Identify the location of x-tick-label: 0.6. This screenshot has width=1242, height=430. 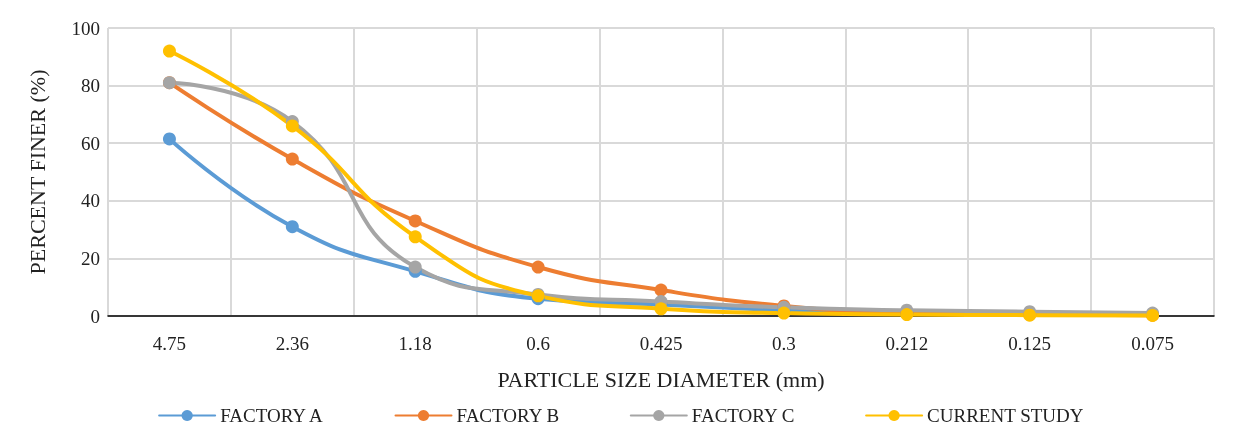
(538, 343).